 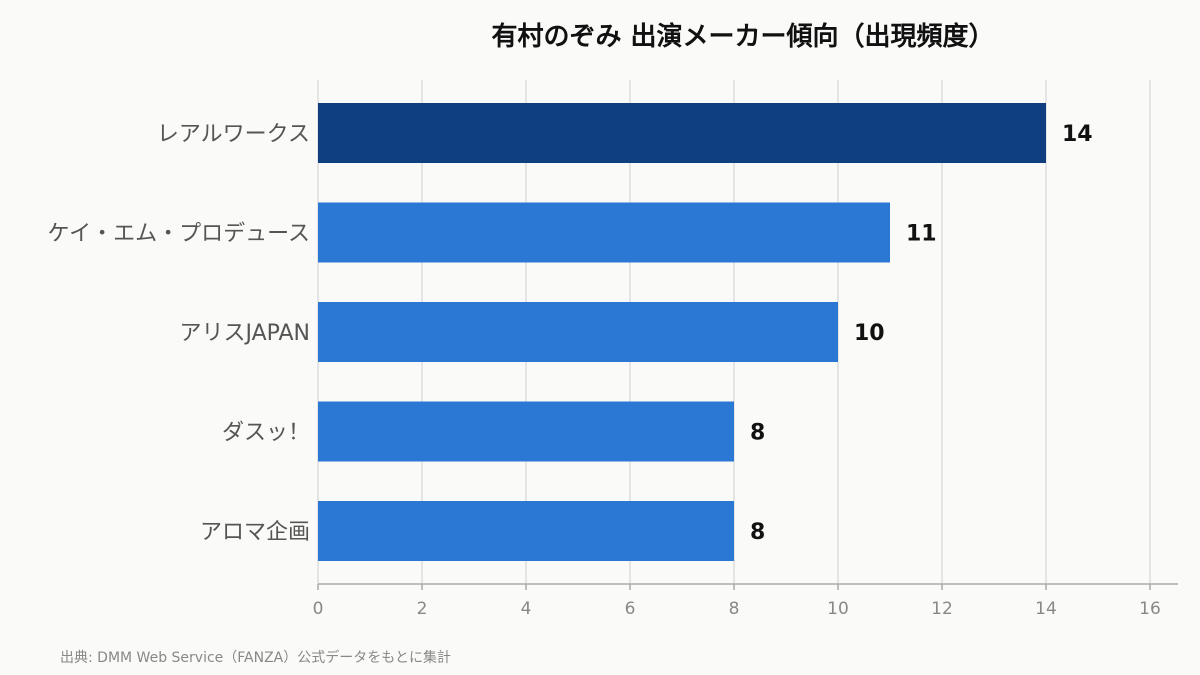 I want to click on value-label-4: 8, so click(x=757, y=532).